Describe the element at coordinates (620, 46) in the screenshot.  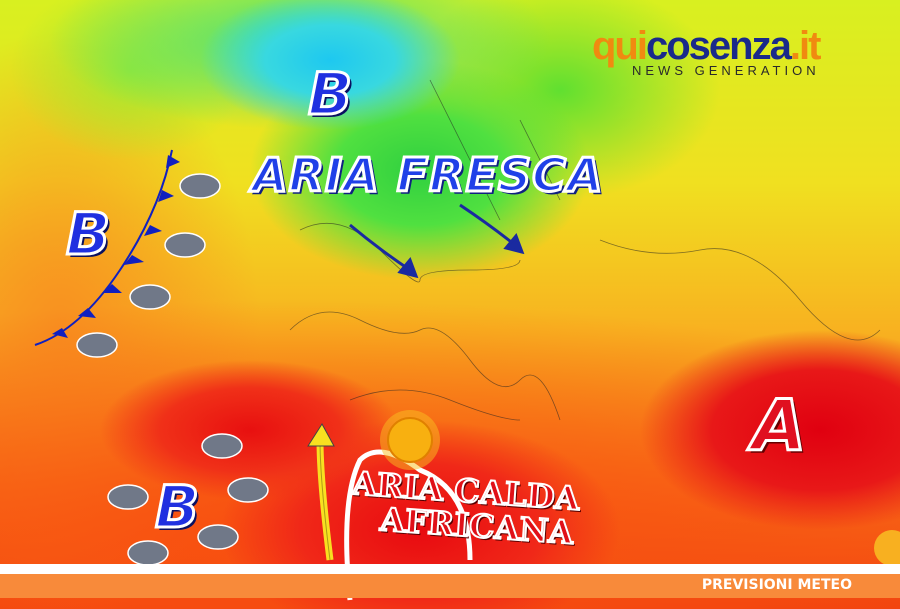
I see `logo-text-qui: qui` at that location.